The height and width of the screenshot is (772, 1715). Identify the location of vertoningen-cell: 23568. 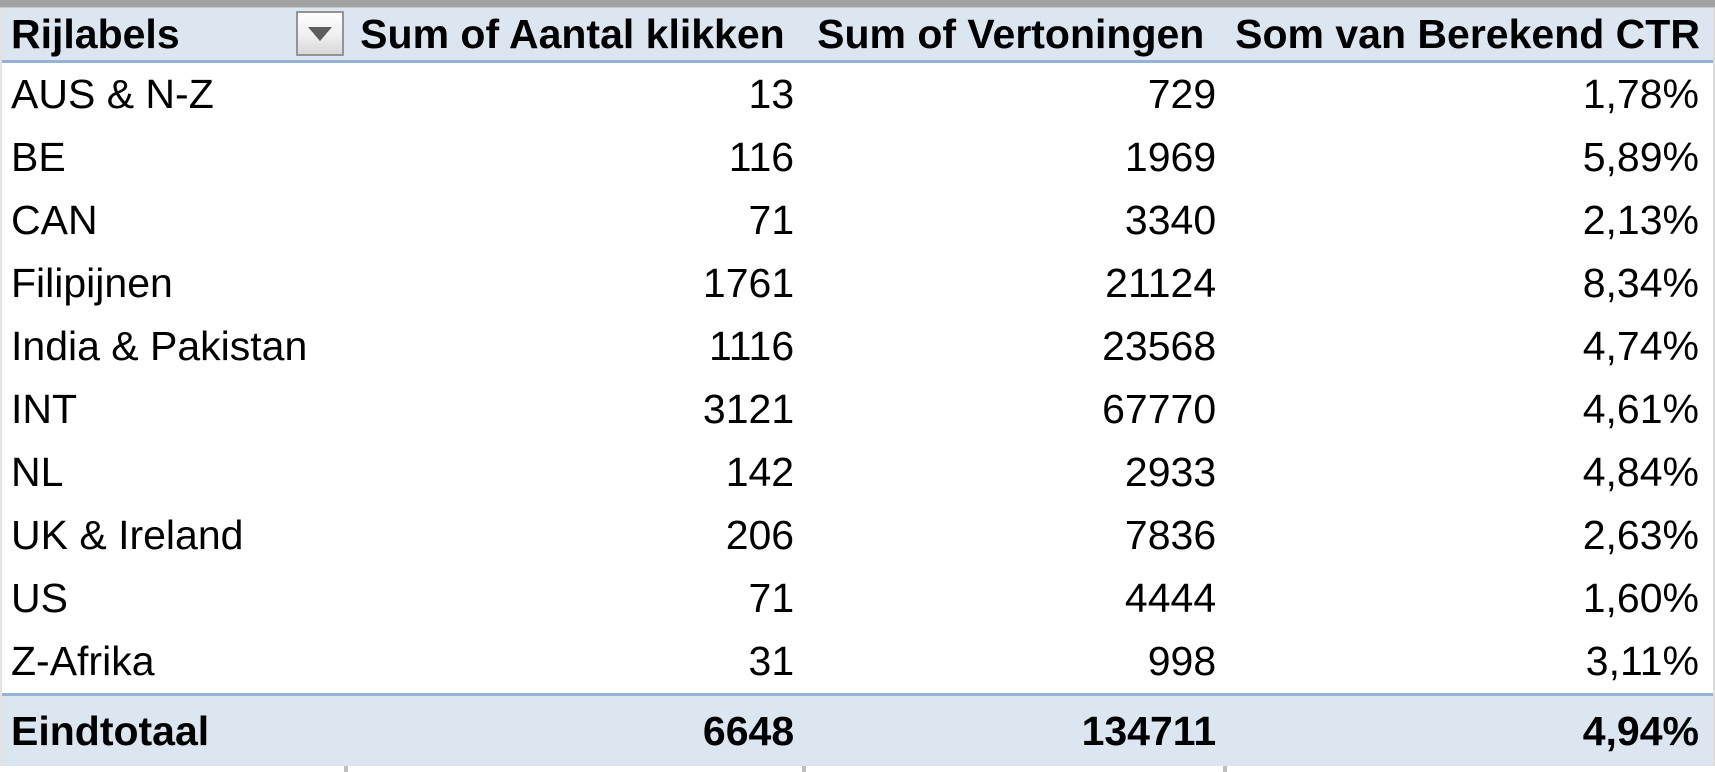
(1159, 346).